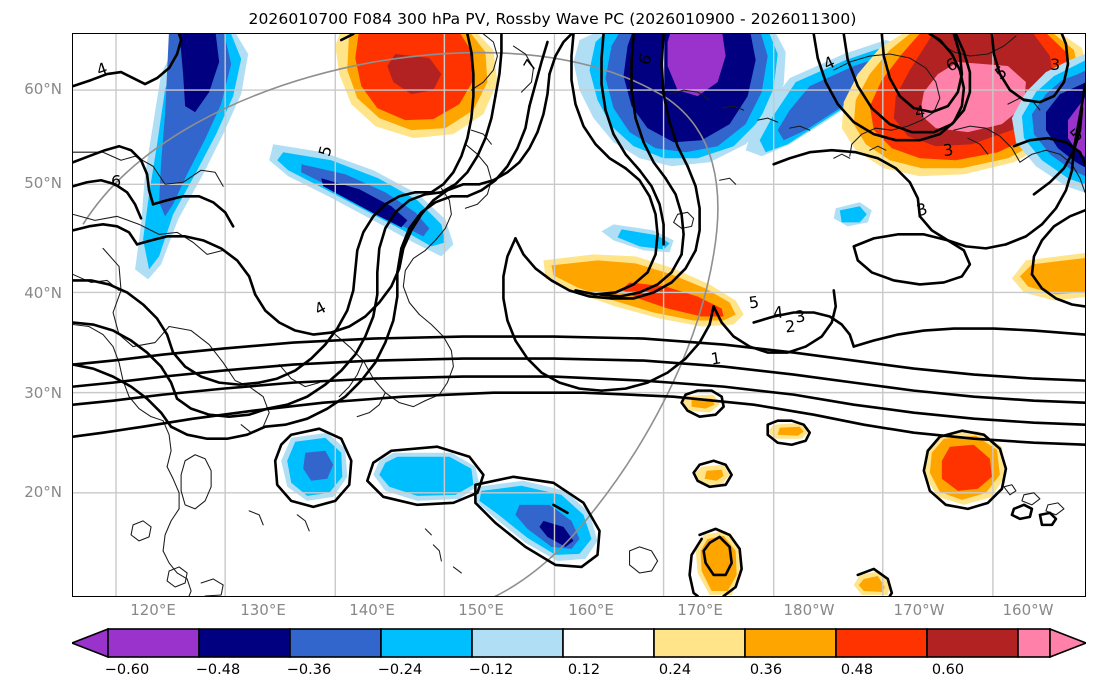 Image resolution: width=1105 pixels, height=692 pixels. Describe the element at coordinates (43, 393) in the screenshot. I see `y-axis-tick-label: 30°N` at that location.